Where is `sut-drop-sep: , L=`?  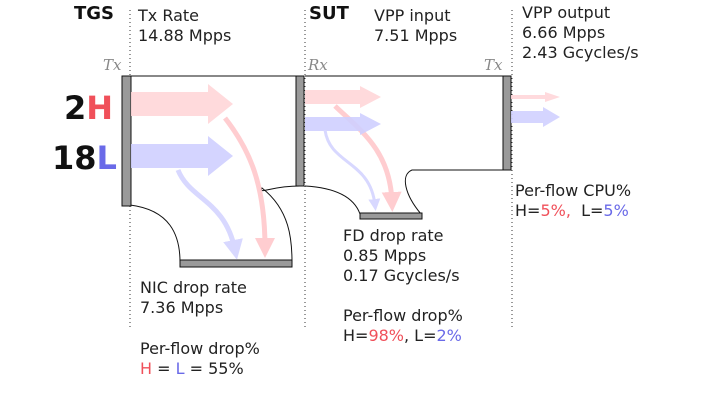
sut-drop-sep: , L= is located at coordinates (420, 335).